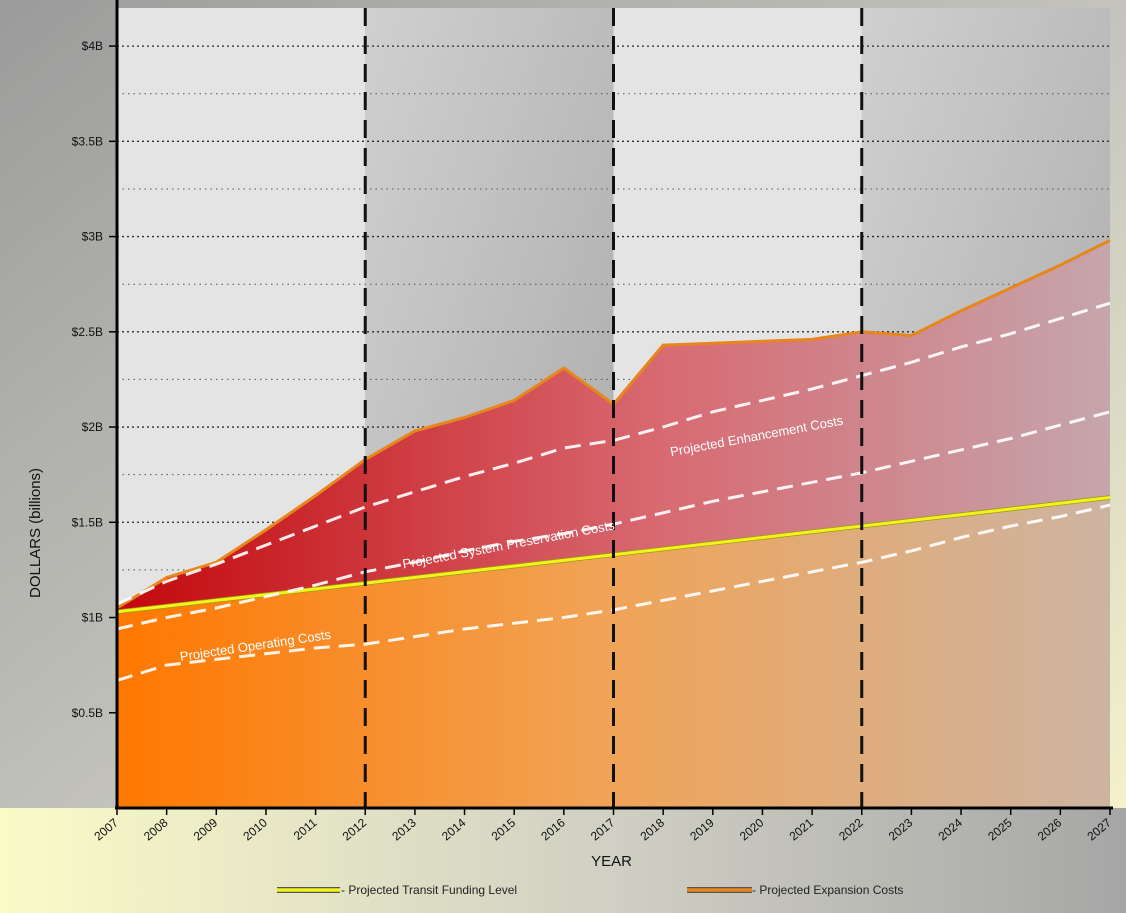  I want to click on legend-label: - Projected Transit Funding Level, so click(429, 890).